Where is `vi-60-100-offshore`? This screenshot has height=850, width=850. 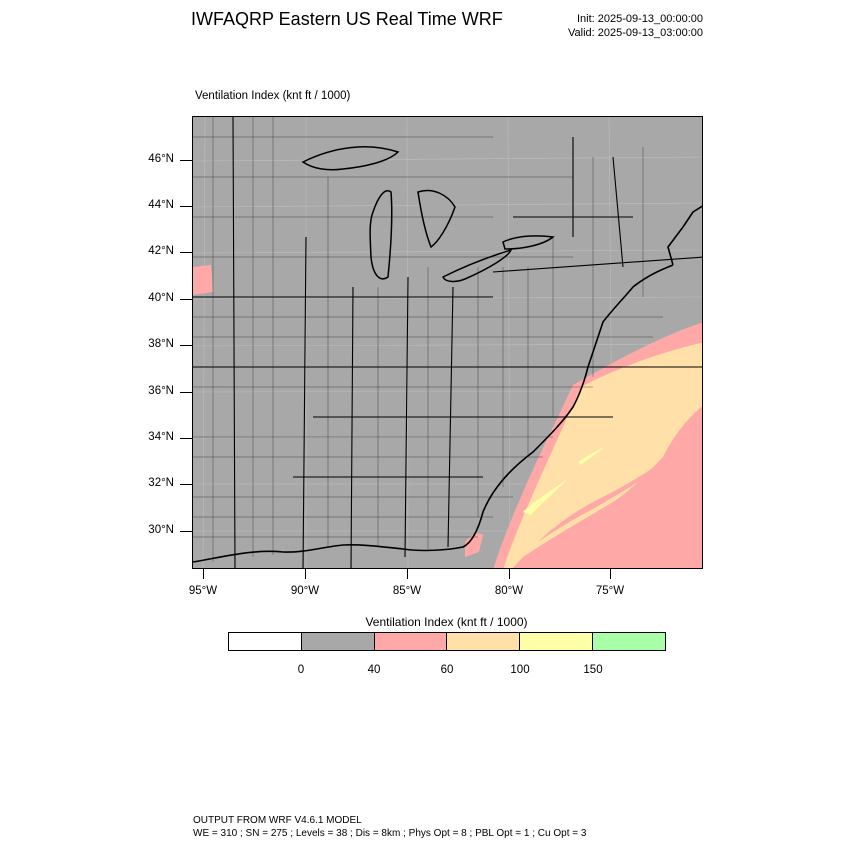 vi-60-100-offshore is located at coordinates (602, 455).